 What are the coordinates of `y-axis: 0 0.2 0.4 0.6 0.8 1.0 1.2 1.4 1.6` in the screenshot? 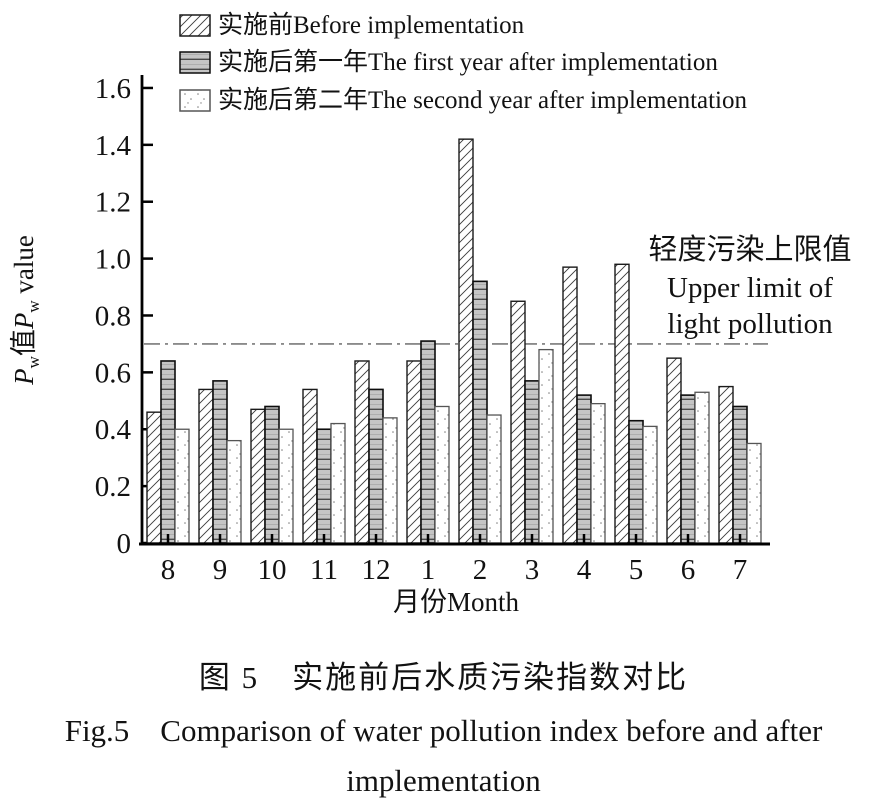 It's located at (124, 316).